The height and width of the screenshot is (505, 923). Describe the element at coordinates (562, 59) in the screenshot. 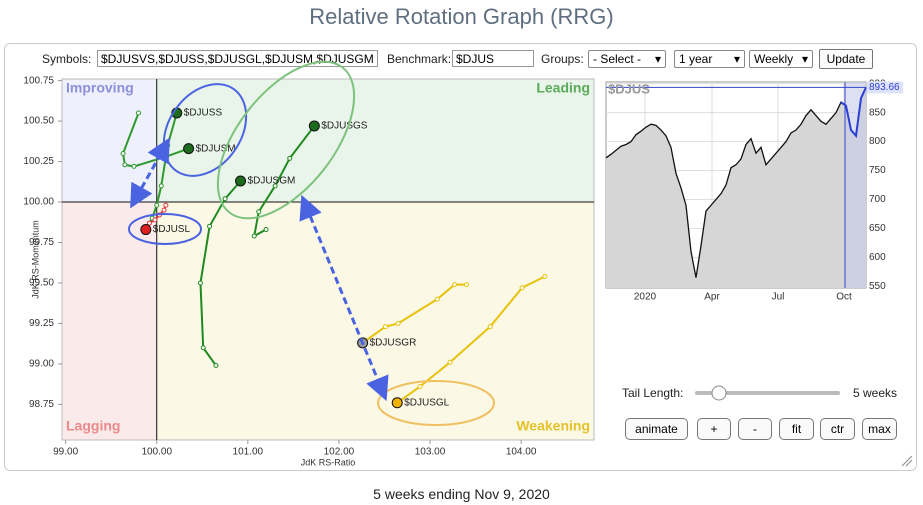

I see `groups-label: Groups:` at that location.